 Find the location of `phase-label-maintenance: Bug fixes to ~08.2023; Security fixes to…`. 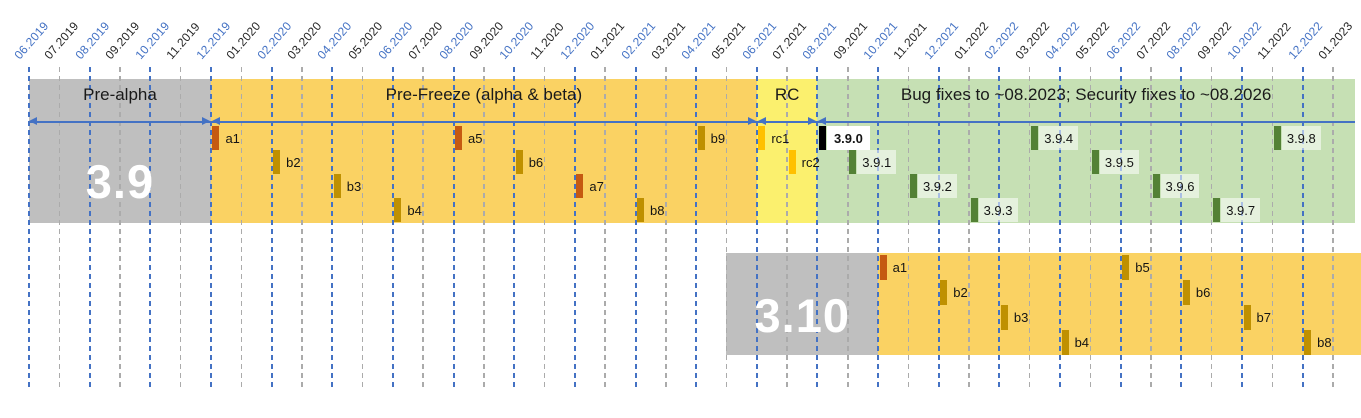

phase-label-maintenance: Bug fixes to ~08.2023; Security fixes to… is located at coordinates (1086, 94).